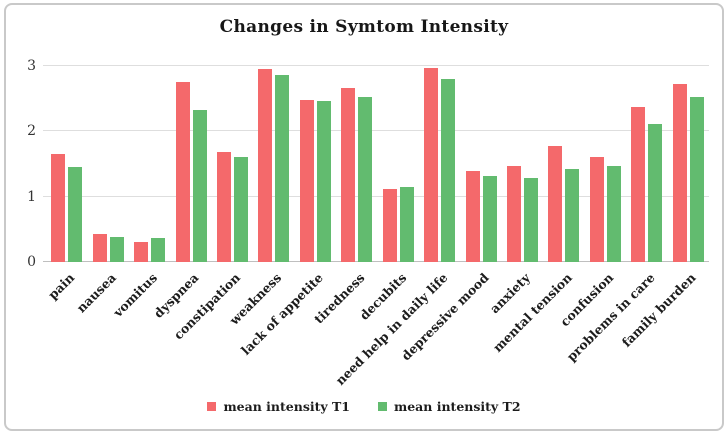 The image size is (727, 433). I want to click on legend-item: mean intensity T2, so click(449, 406).